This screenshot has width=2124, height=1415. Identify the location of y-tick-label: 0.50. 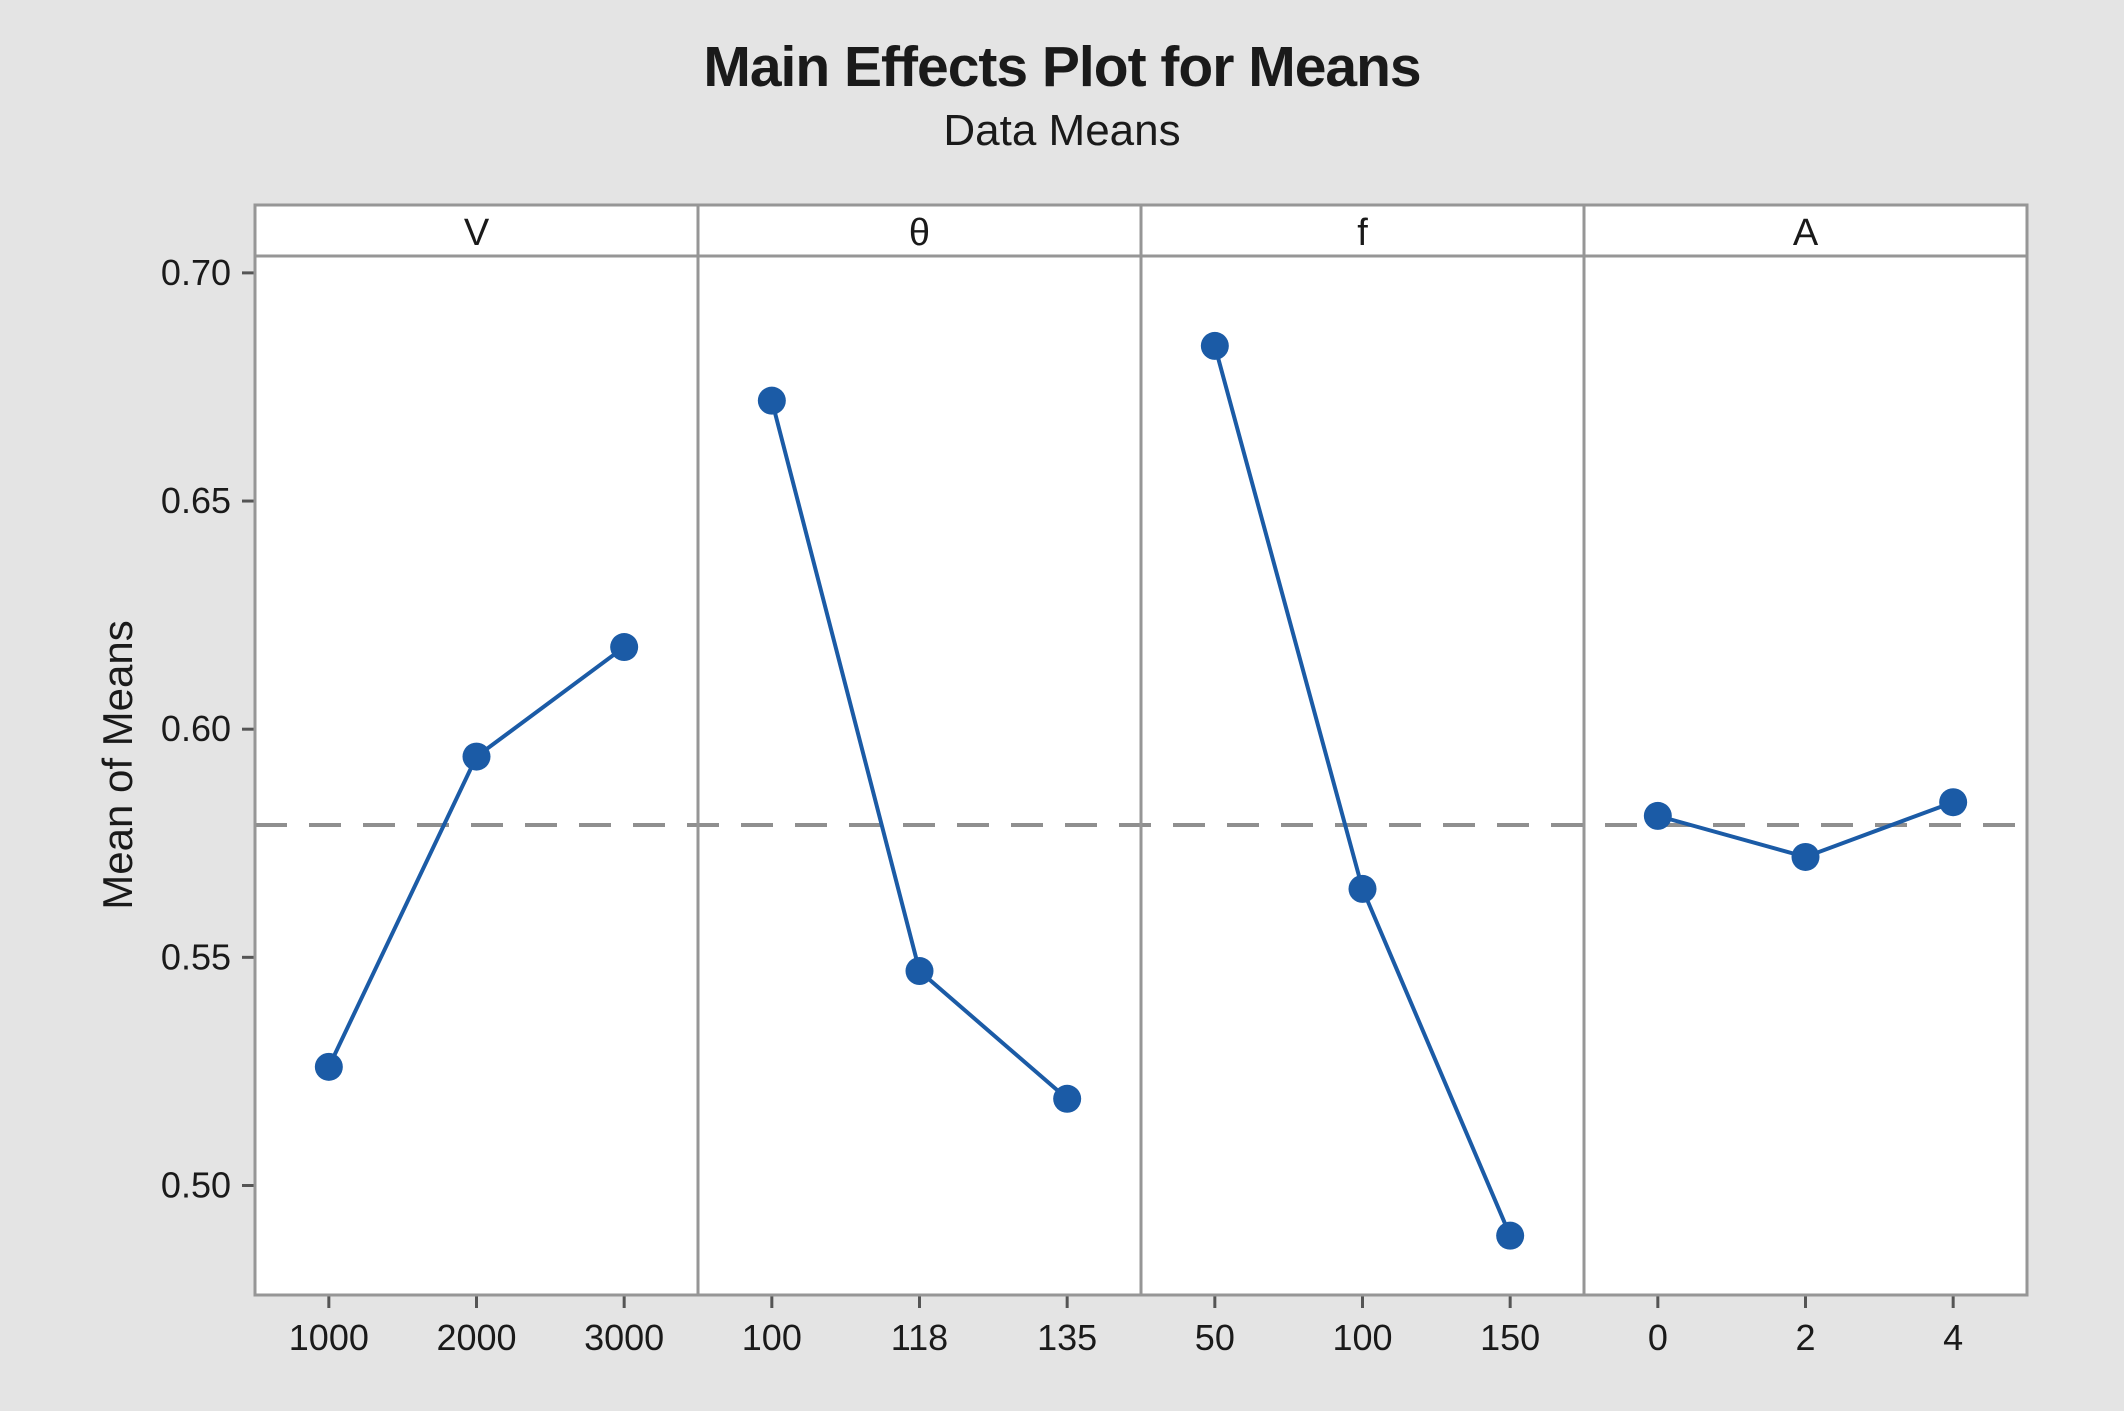
(196, 1184).